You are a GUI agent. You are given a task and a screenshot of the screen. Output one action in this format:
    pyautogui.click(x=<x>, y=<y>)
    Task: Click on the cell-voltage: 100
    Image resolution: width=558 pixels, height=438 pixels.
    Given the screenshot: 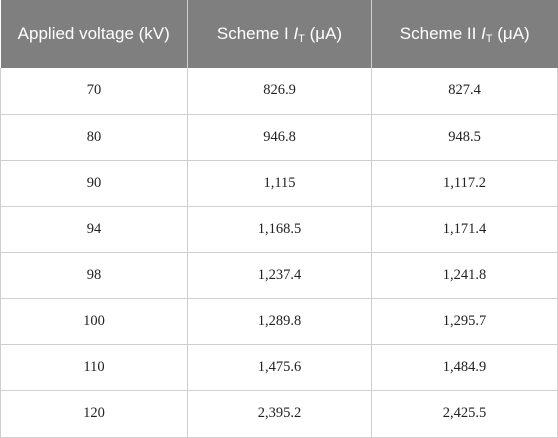 What is the action you would take?
    pyautogui.click(x=94, y=321)
    